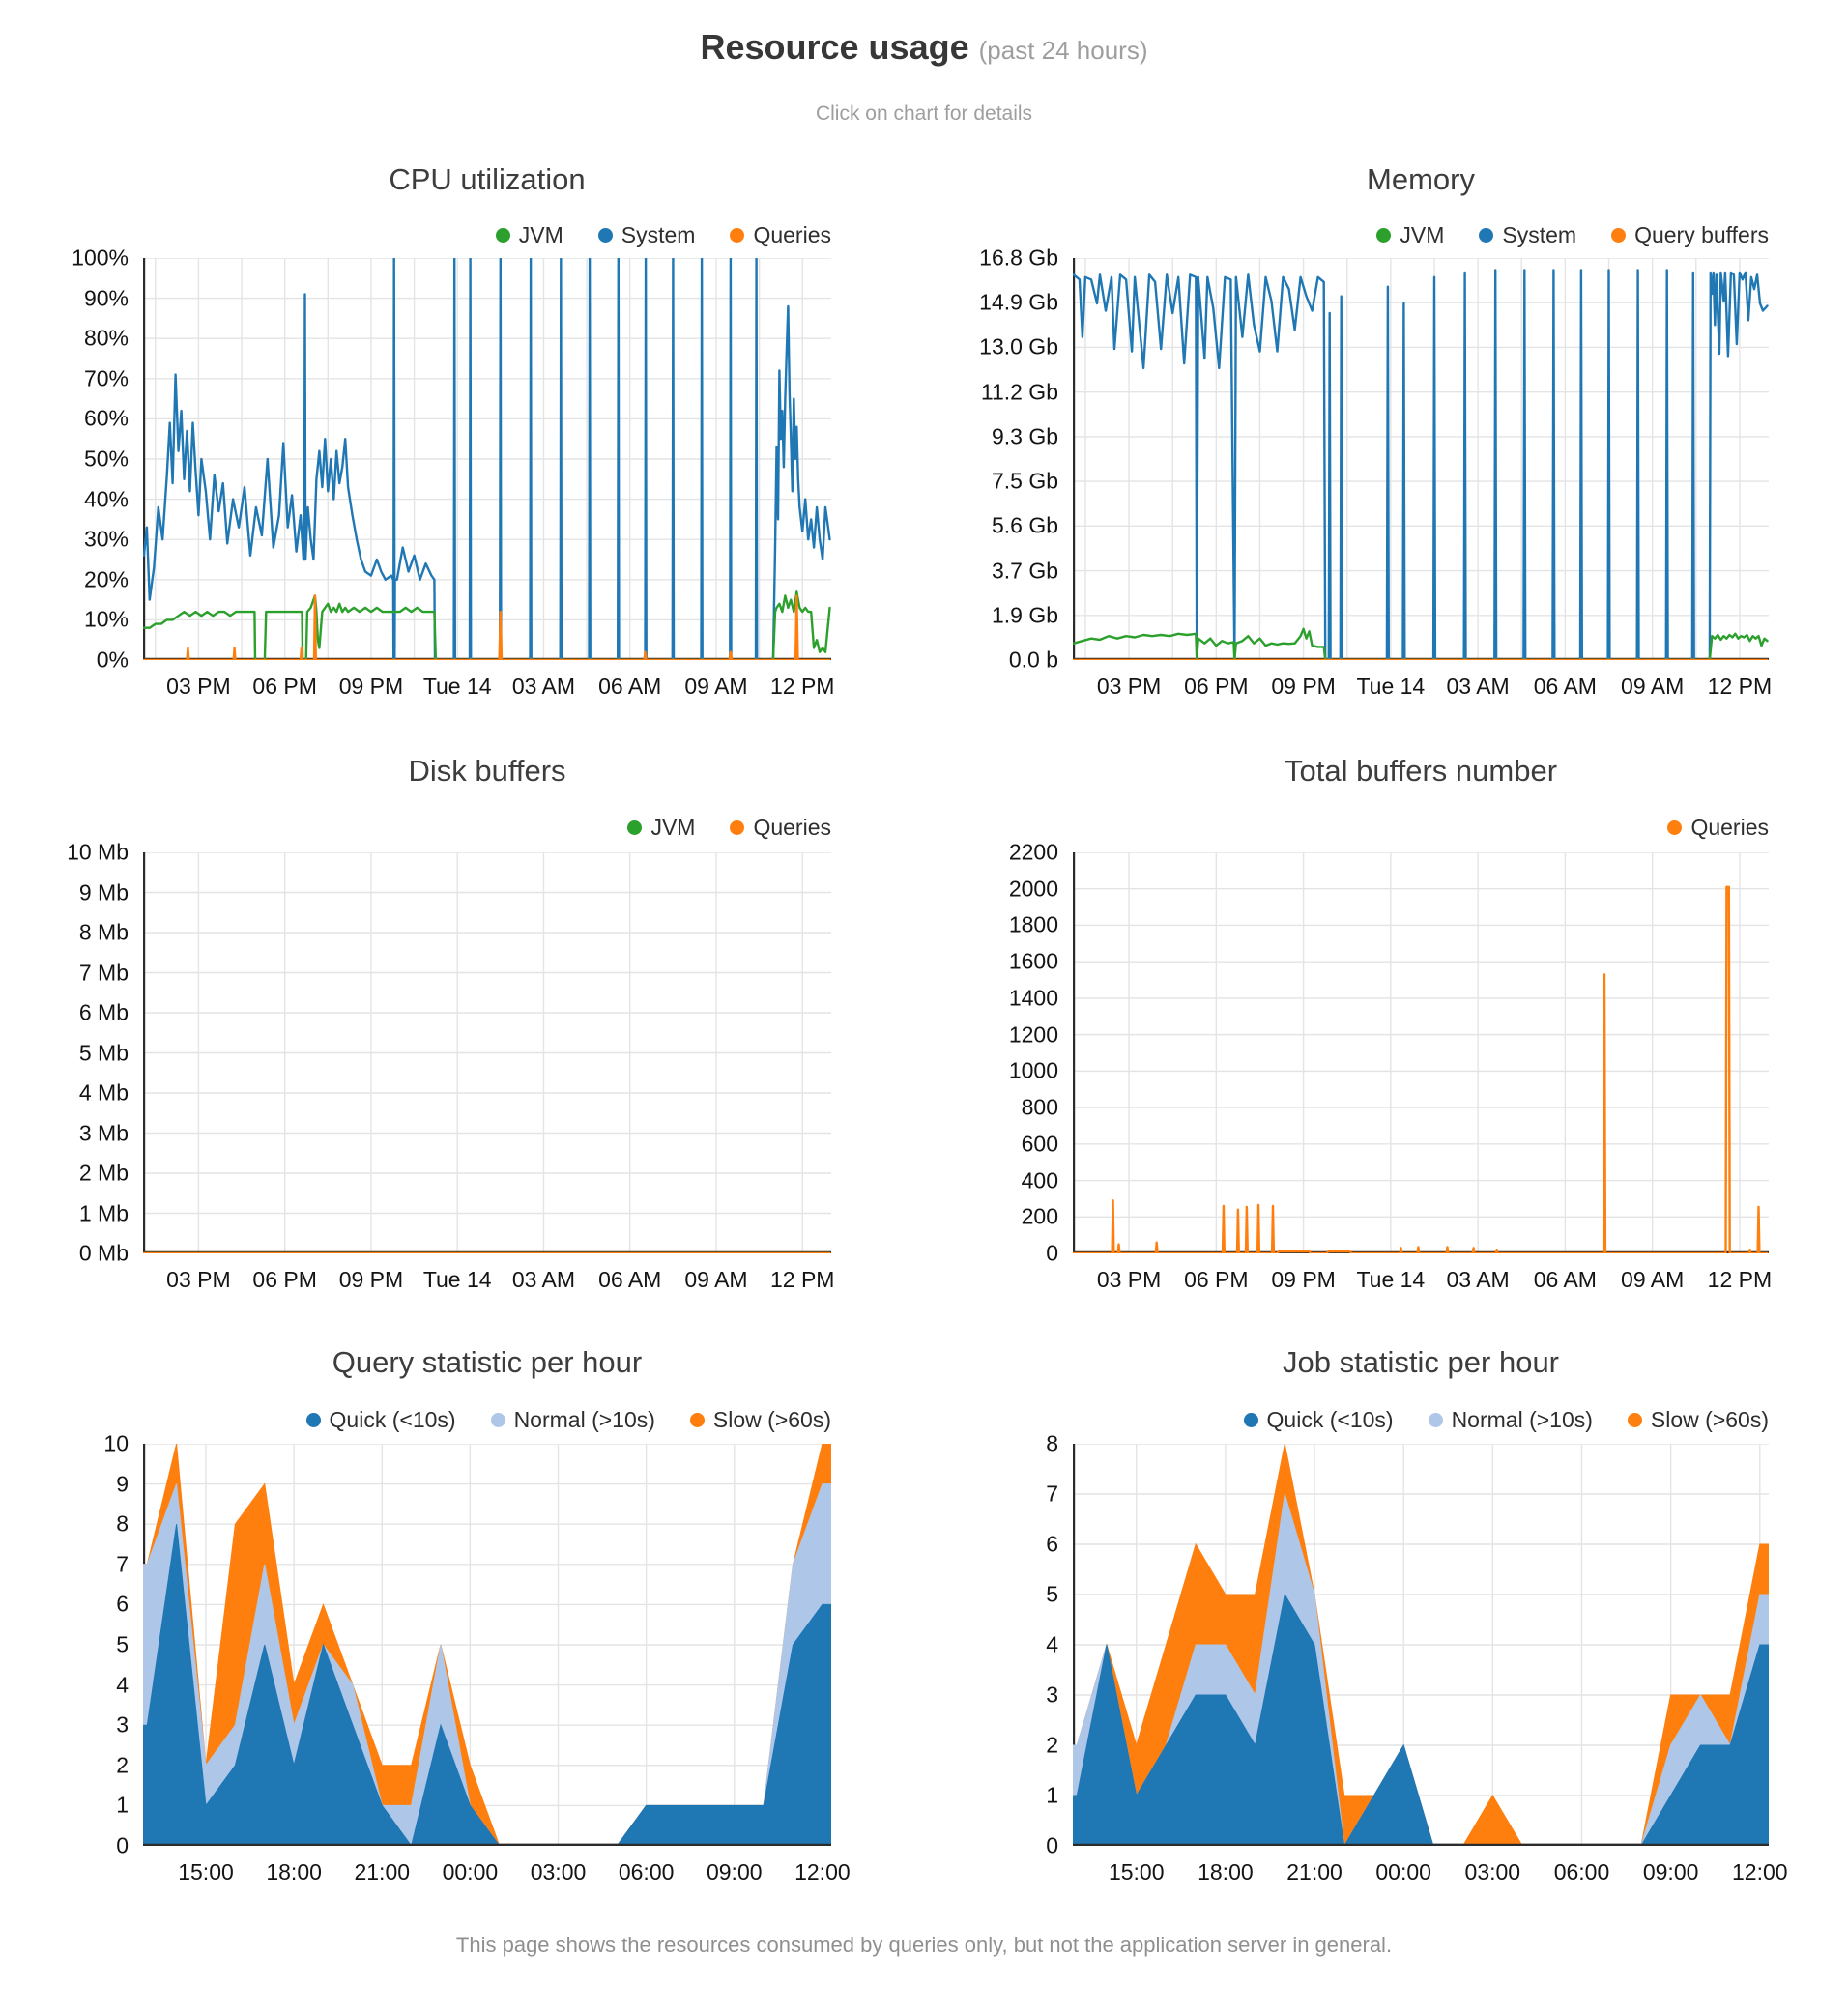 This screenshot has width=1848, height=2012. Describe the element at coordinates (106, 499) in the screenshot. I see `cpu-utilization-y-tick: 40%` at that location.